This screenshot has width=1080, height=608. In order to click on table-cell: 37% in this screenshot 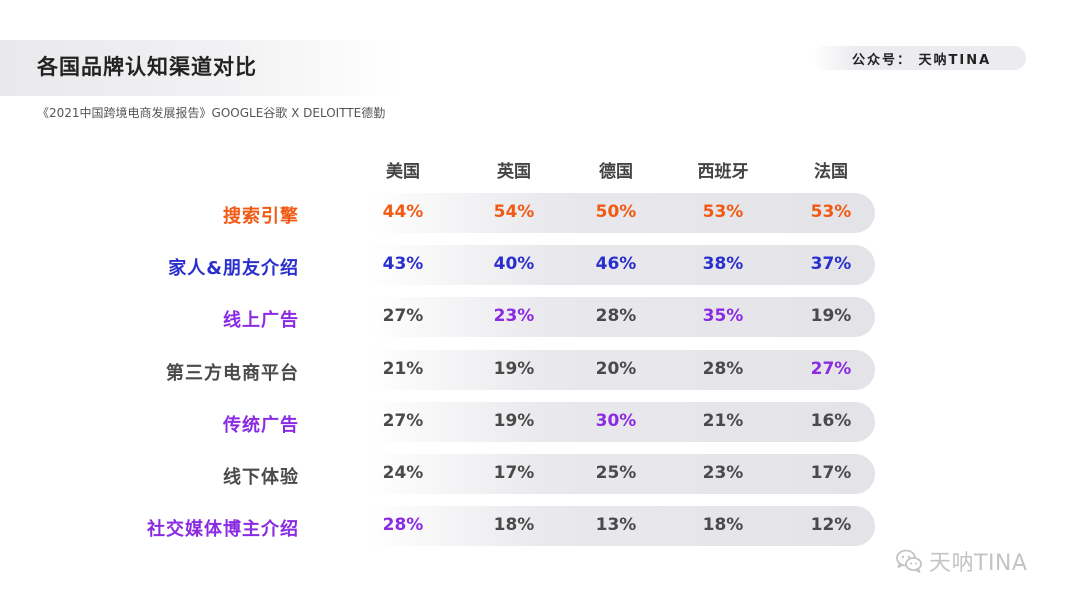, I will do `click(831, 264)`.